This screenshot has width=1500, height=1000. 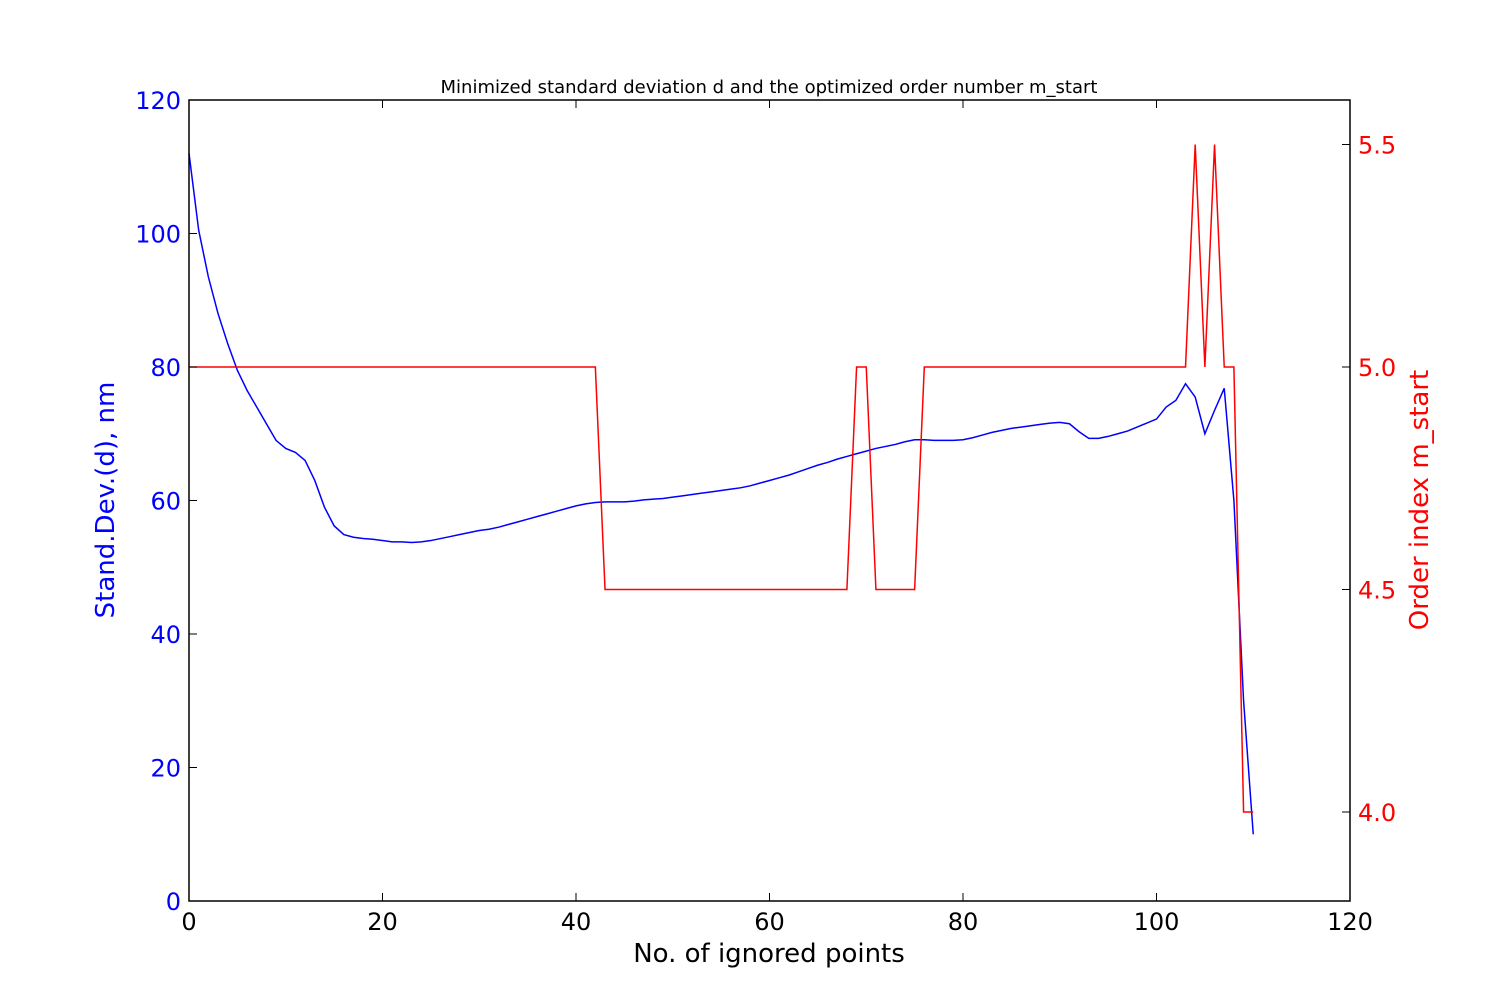 What do you see at coordinates (769, 922) in the screenshot?
I see `x-tick-label: 60` at bounding box center [769, 922].